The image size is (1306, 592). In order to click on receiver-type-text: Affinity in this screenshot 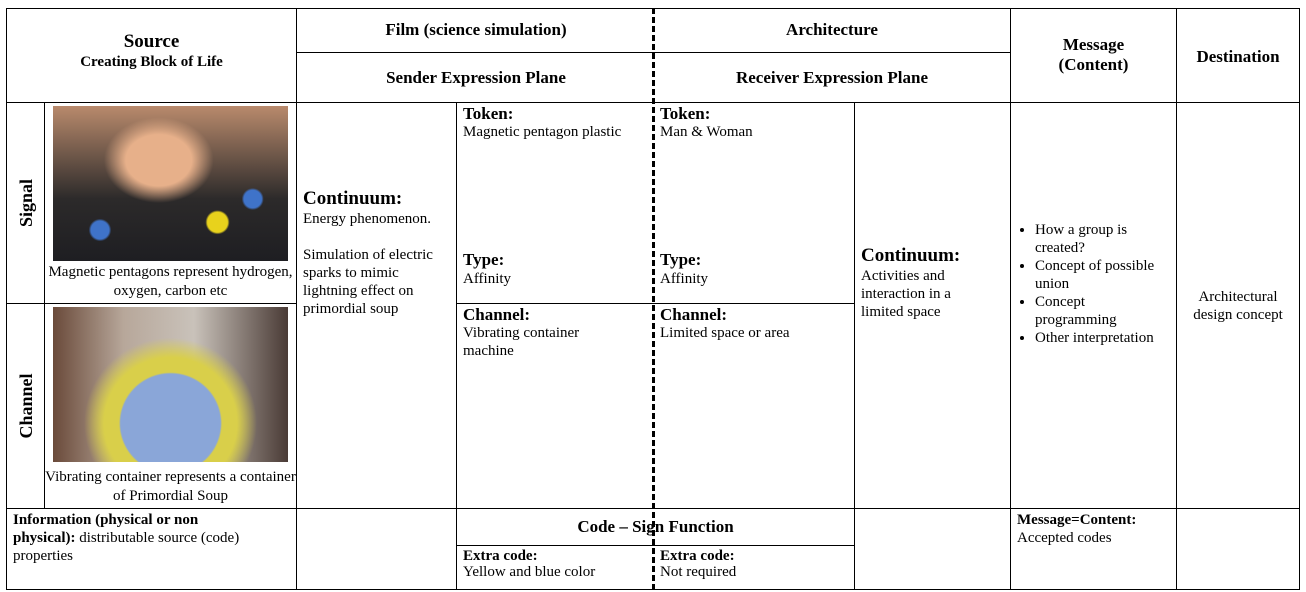, I will do `click(684, 279)`.